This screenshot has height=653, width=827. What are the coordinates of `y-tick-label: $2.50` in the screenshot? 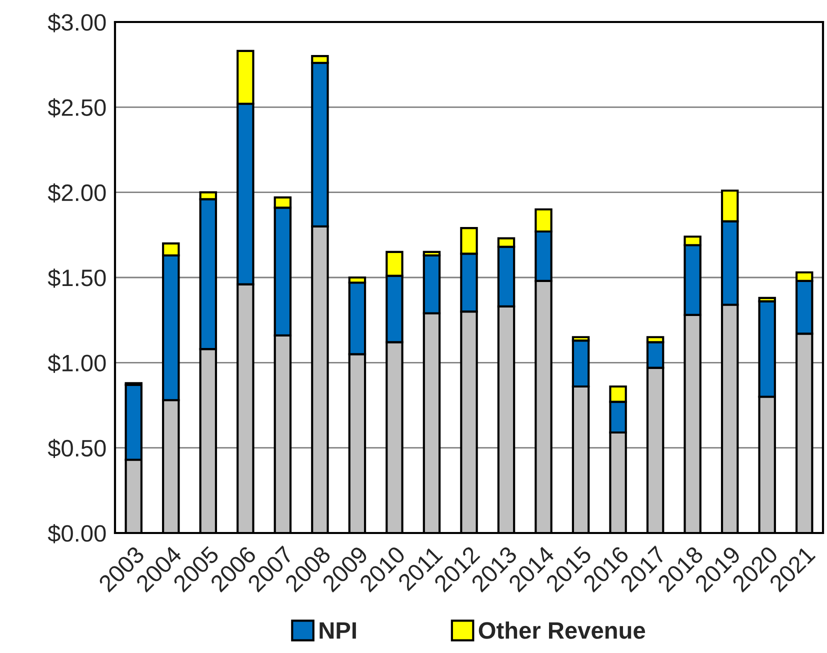 It's located at (77, 108).